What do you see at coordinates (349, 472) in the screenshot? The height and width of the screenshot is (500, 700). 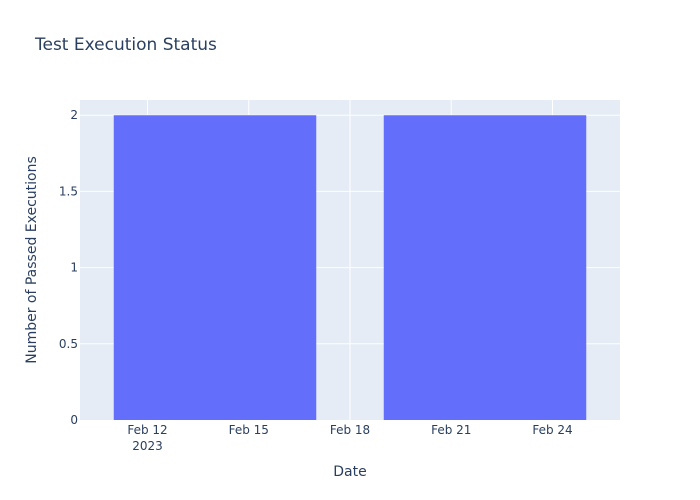 I see `x-axis-title: Date` at bounding box center [349, 472].